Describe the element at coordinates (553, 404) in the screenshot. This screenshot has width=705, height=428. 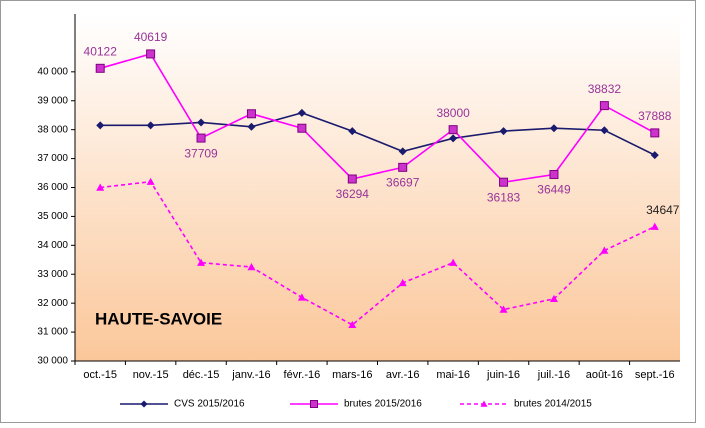
I see `legend-label: brutes 2014/2015` at that location.